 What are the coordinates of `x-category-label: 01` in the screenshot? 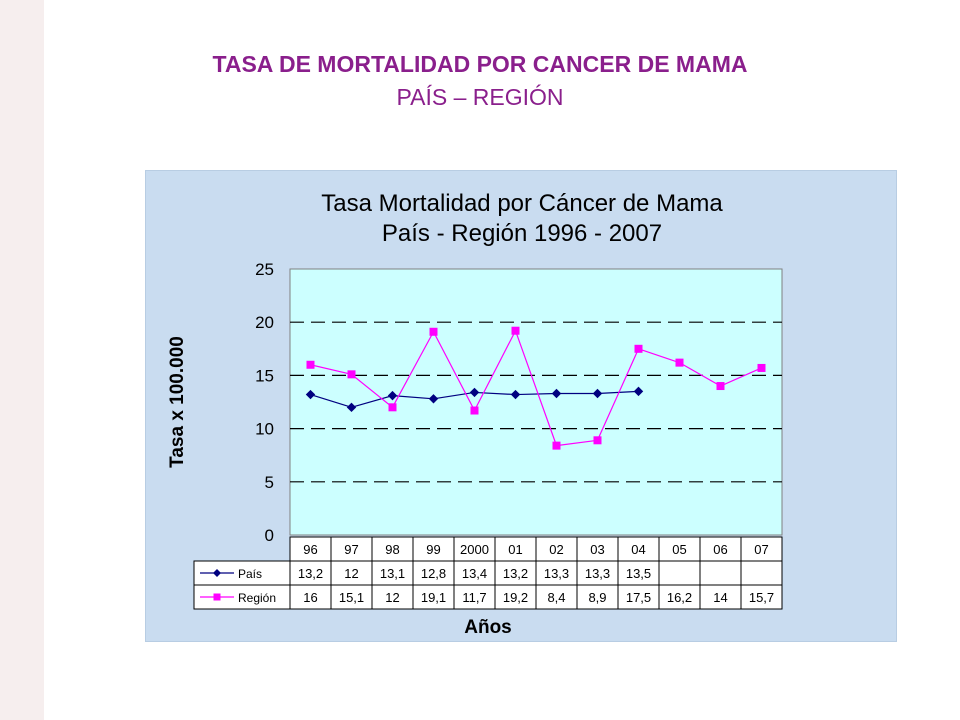 It's located at (515, 549).